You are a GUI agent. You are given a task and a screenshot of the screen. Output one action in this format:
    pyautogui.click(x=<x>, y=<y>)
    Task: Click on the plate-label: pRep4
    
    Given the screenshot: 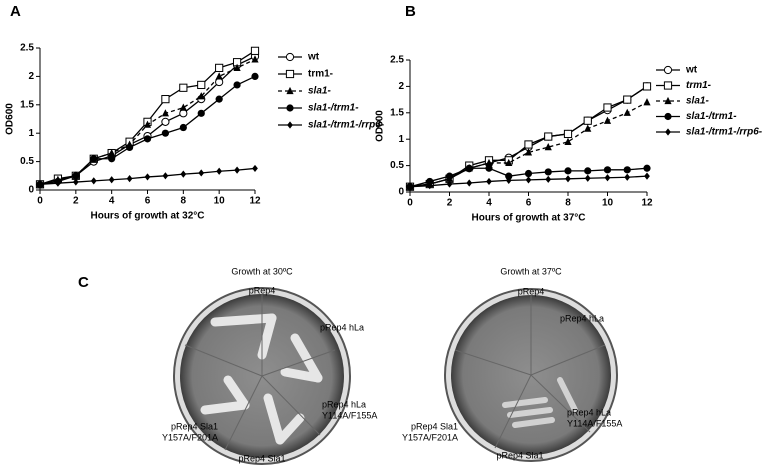 What is the action you would take?
    pyautogui.click(x=262, y=290)
    